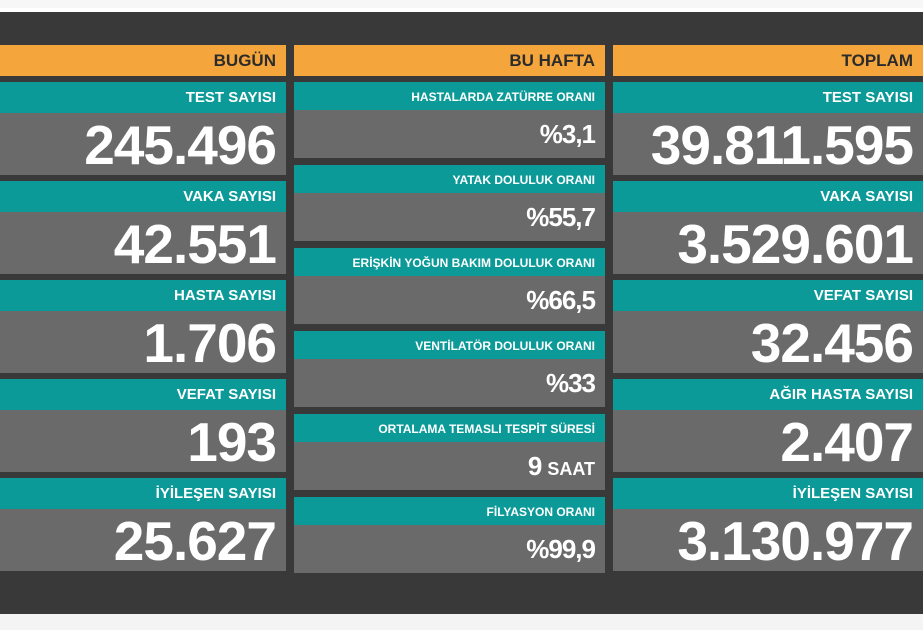  I want to click on week-ventilator-value: %33, so click(449, 383).